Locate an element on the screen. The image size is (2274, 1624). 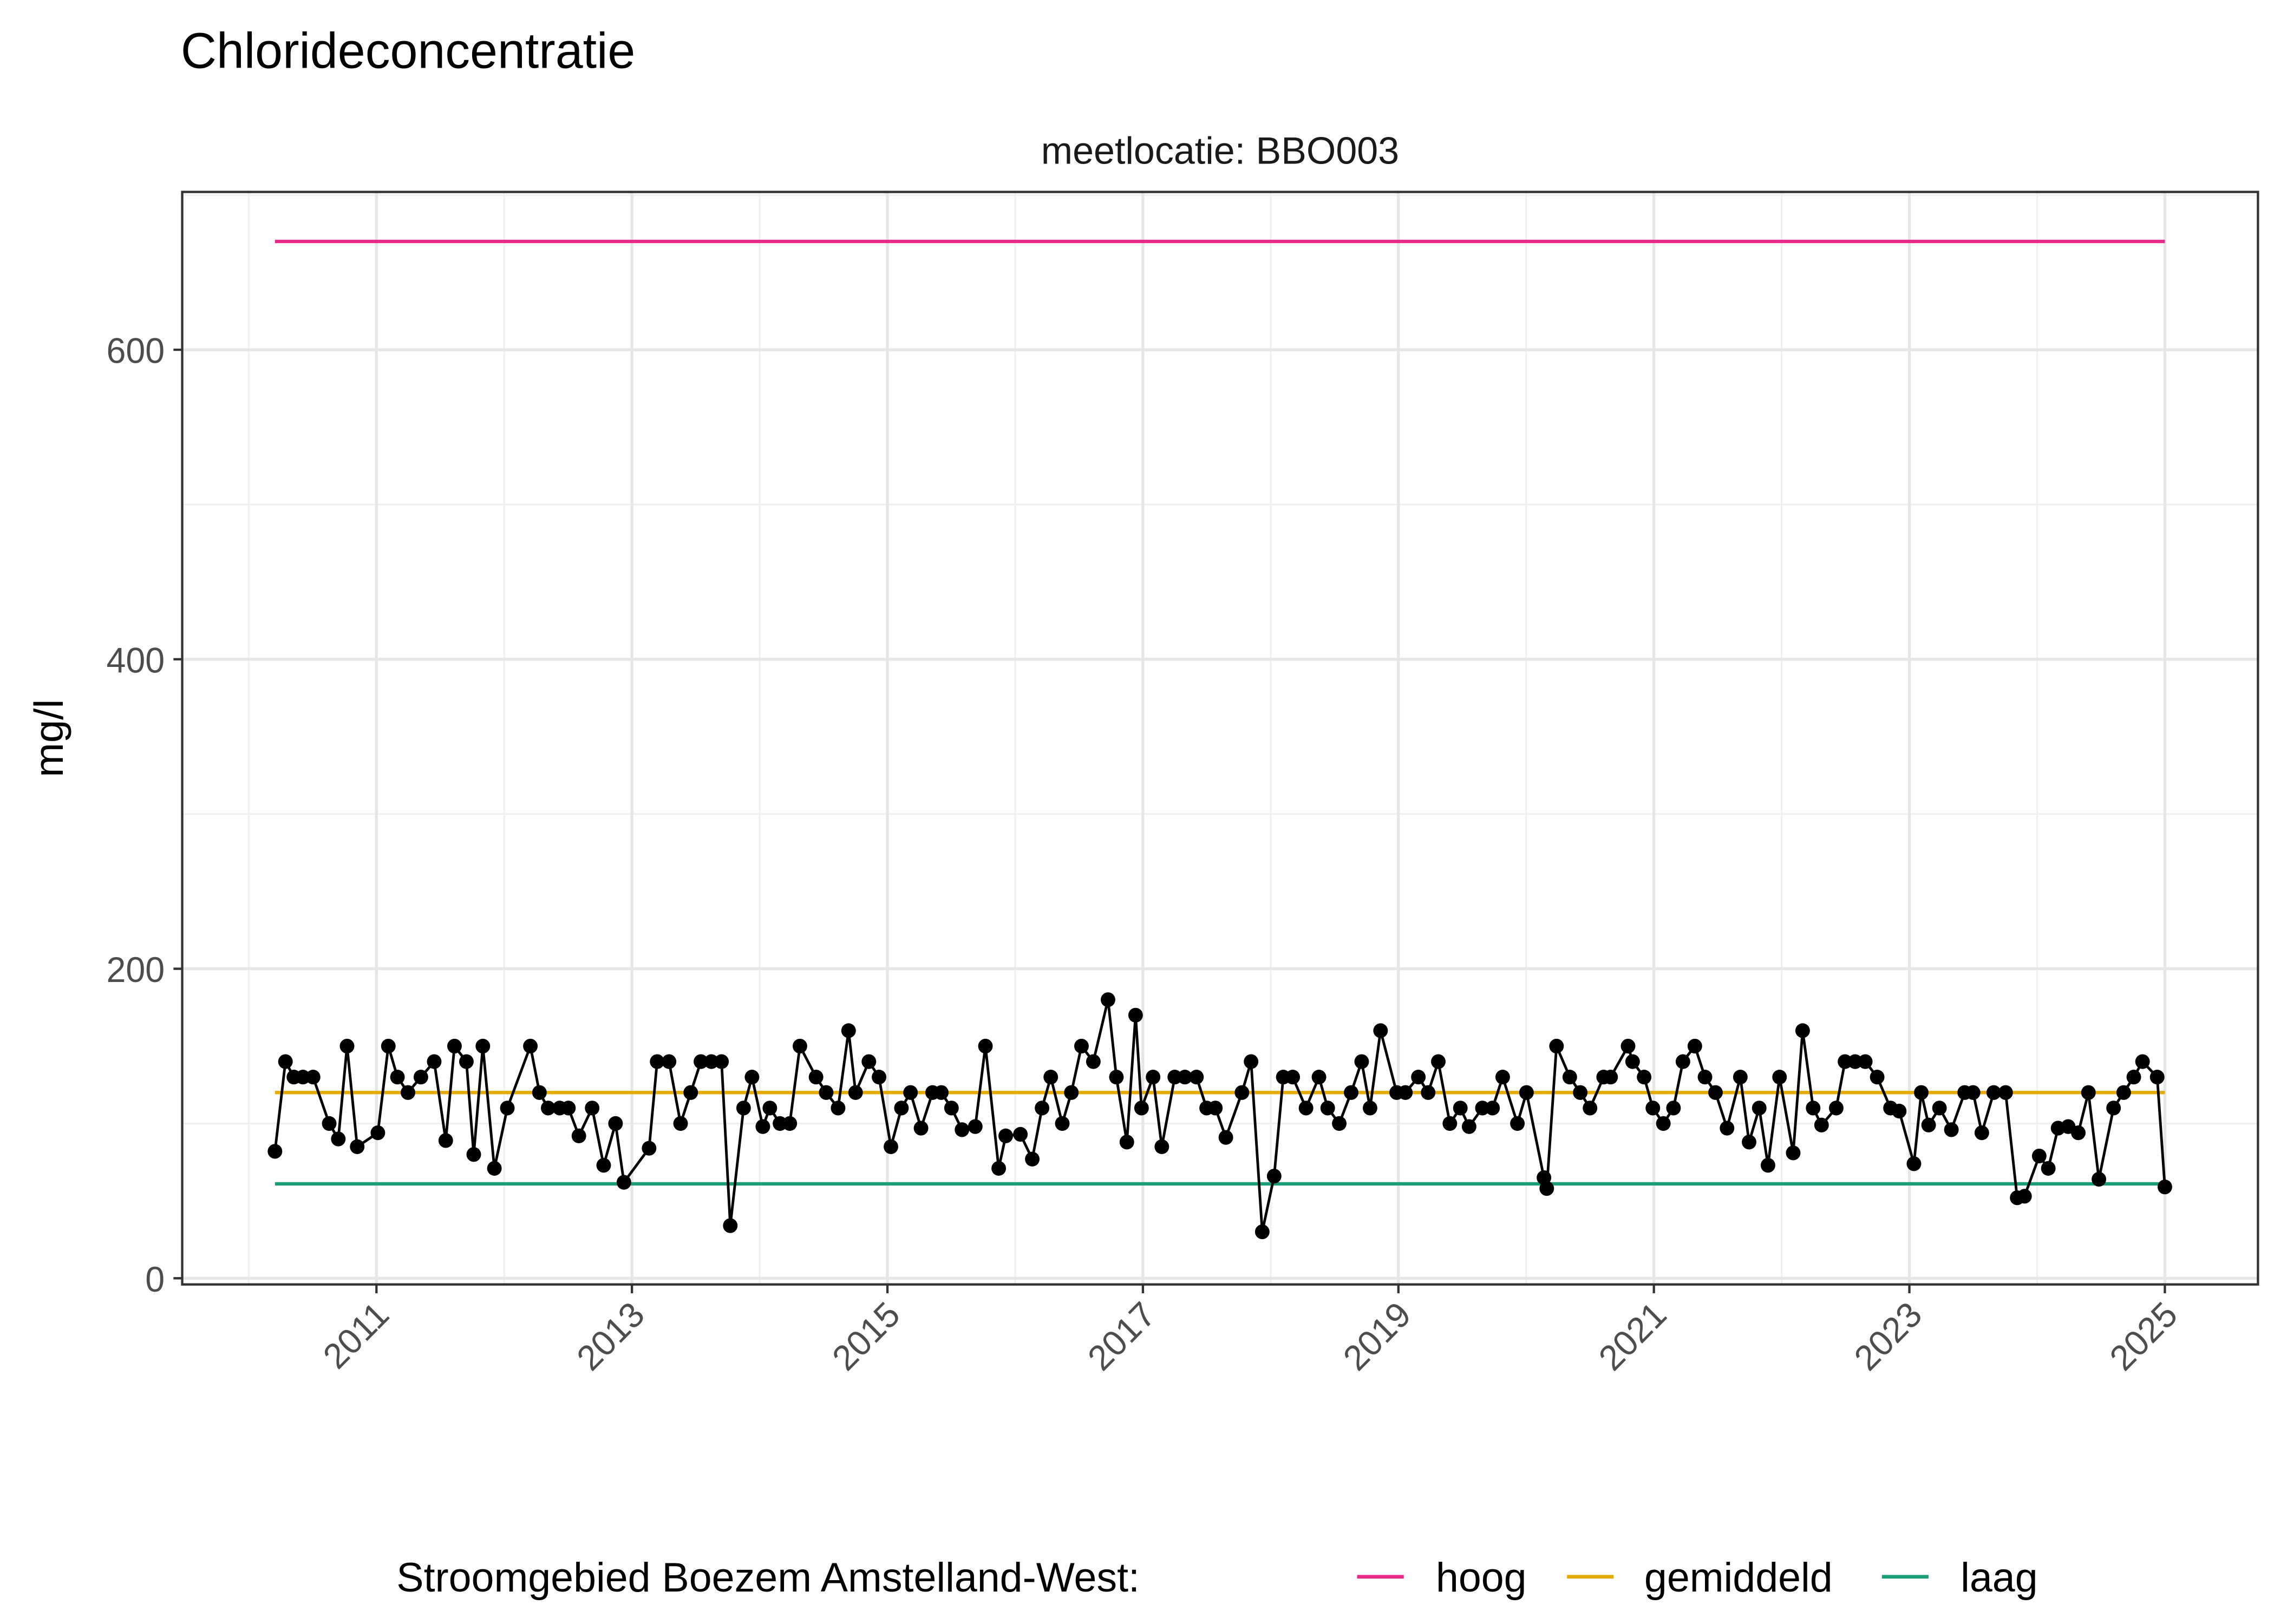
x-tick-label: 2025 is located at coordinates (2144, 1336).